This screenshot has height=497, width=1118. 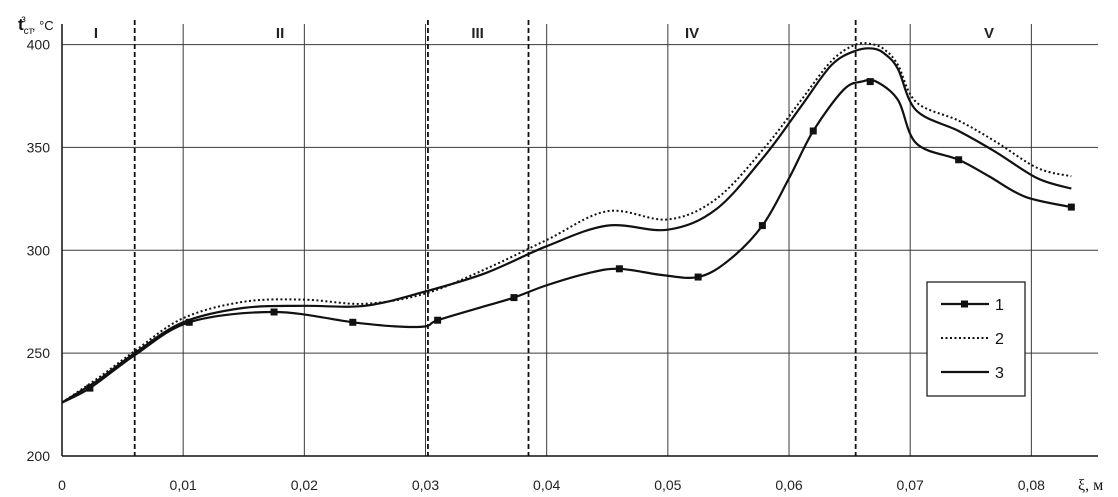 What do you see at coordinates (36, 25) in the screenshot?
I see `y-axis-title: tстз, °С` at bounding box center [36, 25].